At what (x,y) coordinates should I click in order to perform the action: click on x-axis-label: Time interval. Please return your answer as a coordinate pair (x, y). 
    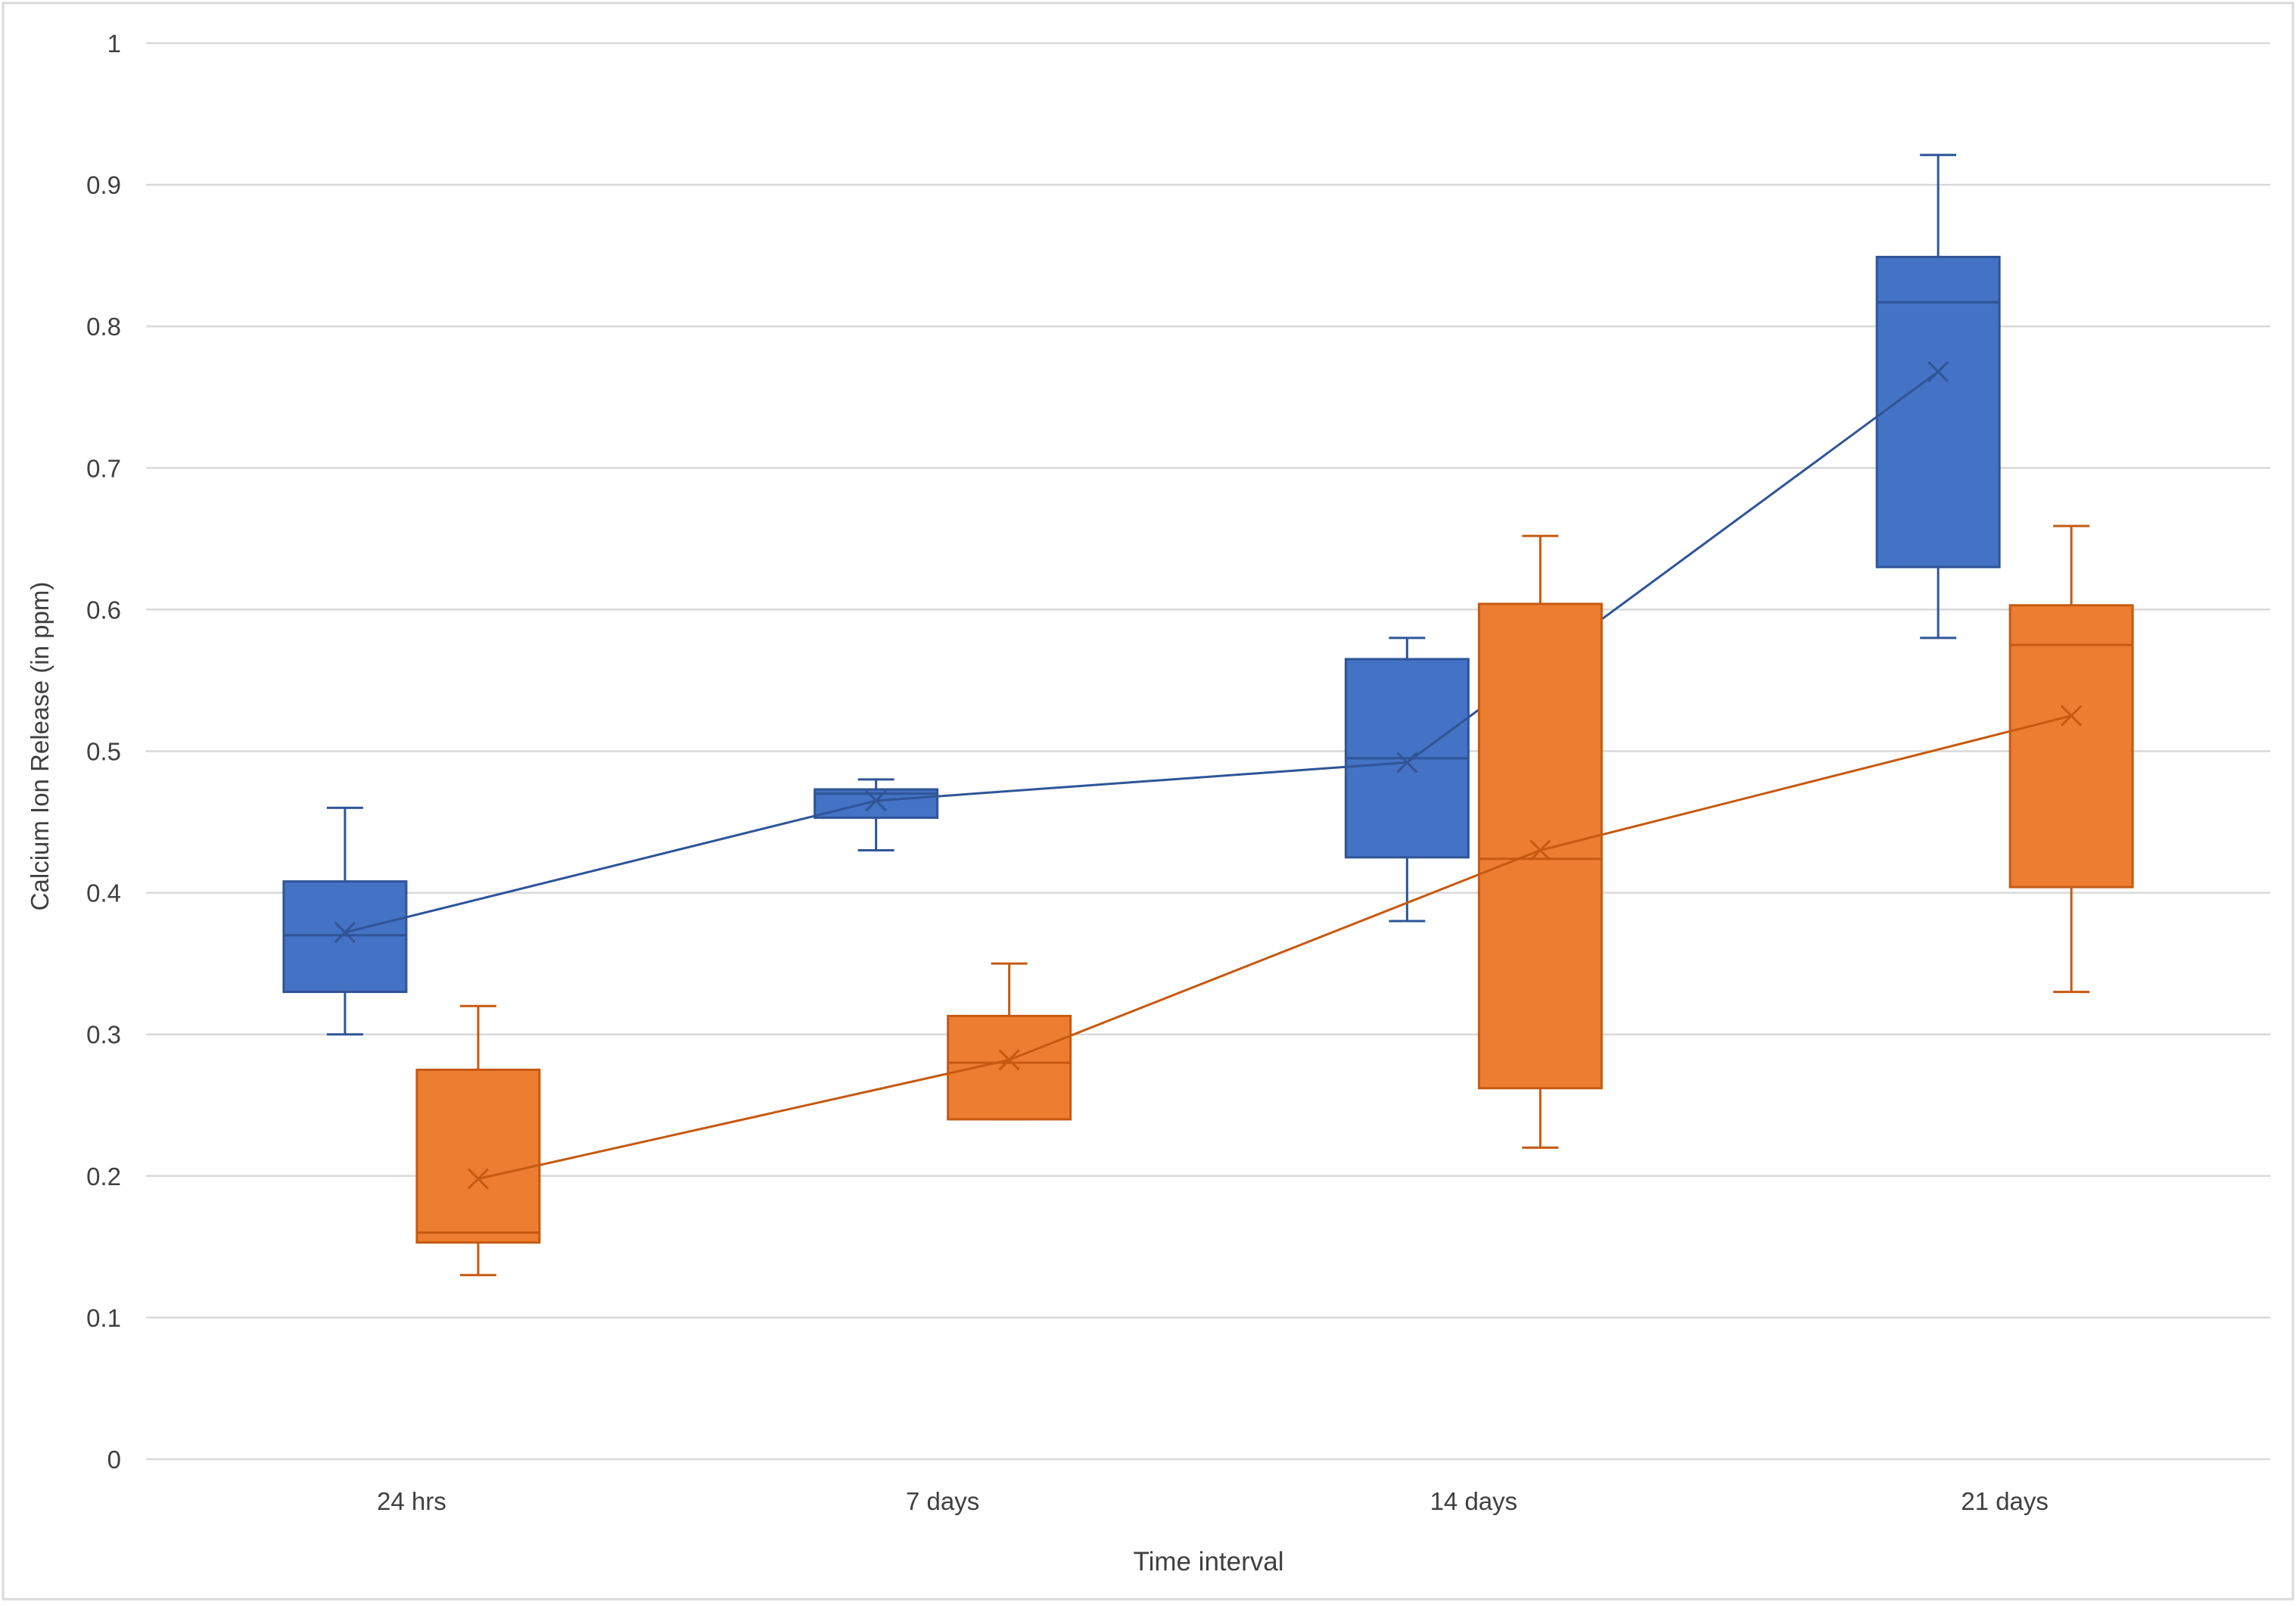
    Looking at the image, I should click on (1208, 1561).